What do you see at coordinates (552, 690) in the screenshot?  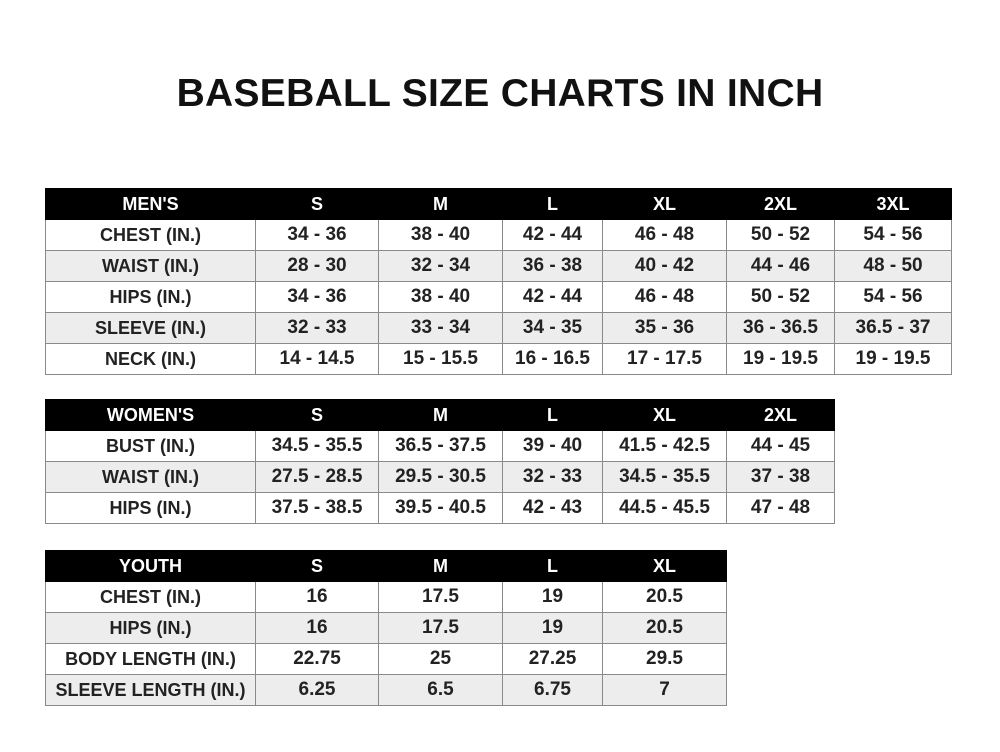 I see `size-value: 6.75` at bounding box center [552, 690].